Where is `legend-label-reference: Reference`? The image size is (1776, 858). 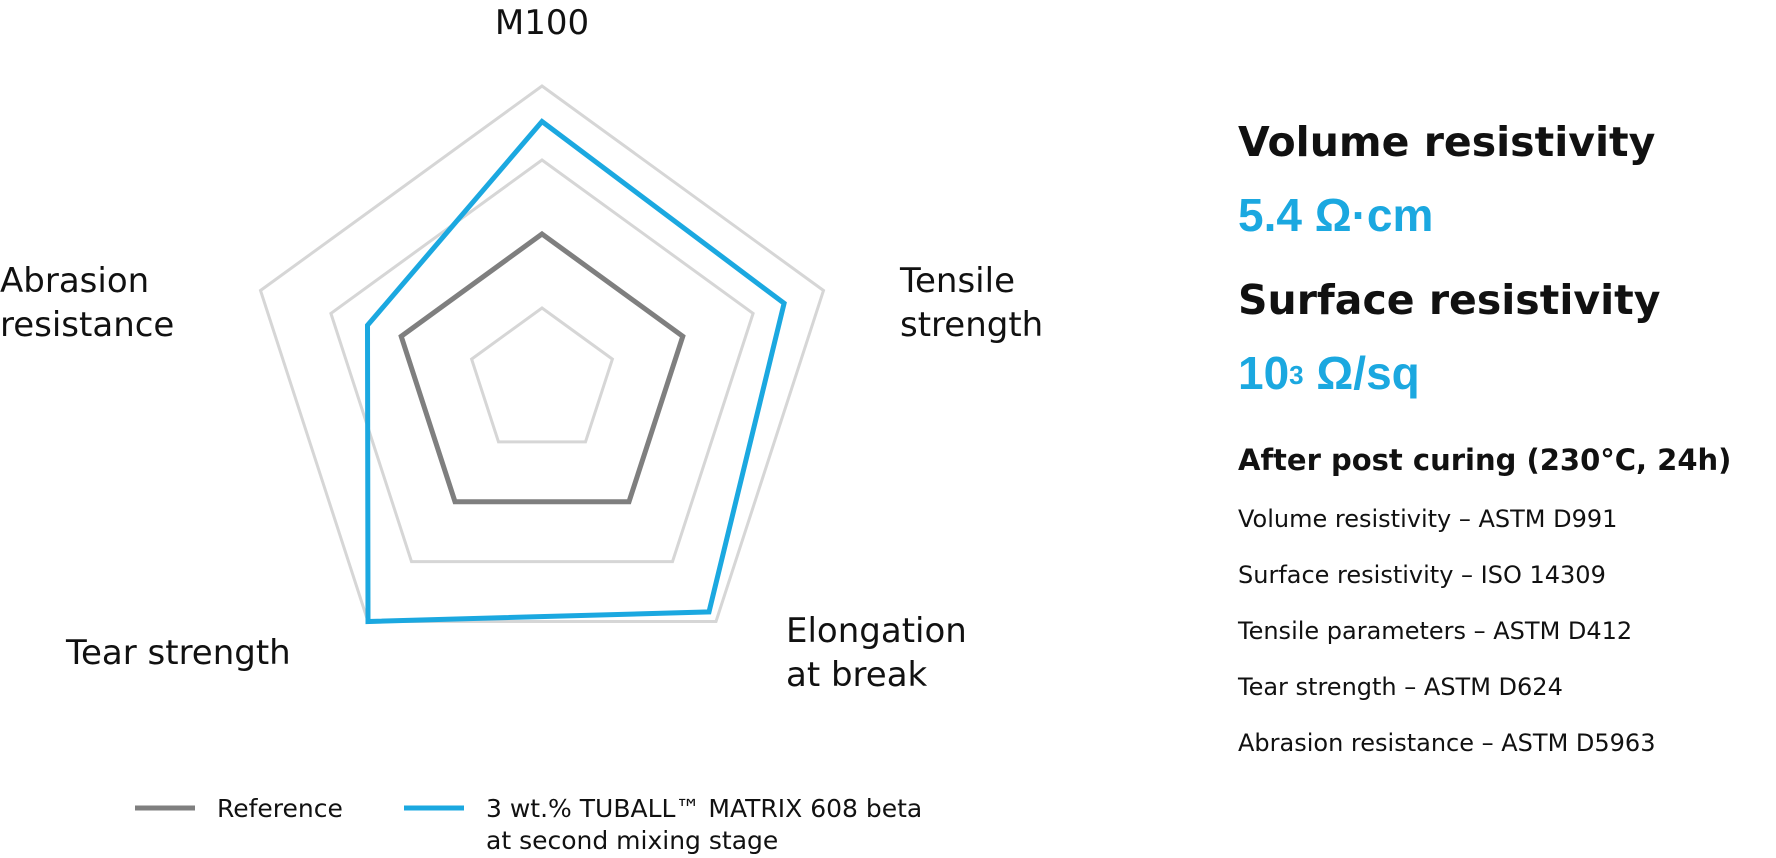
legend-label-reference: Reference is located at coordinates (280, 808).